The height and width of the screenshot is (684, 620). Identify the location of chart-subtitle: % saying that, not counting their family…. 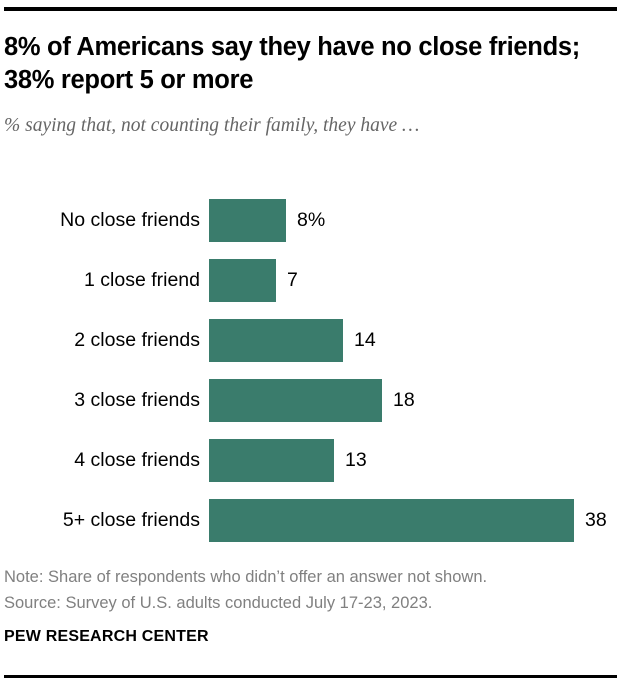
(212, 125).